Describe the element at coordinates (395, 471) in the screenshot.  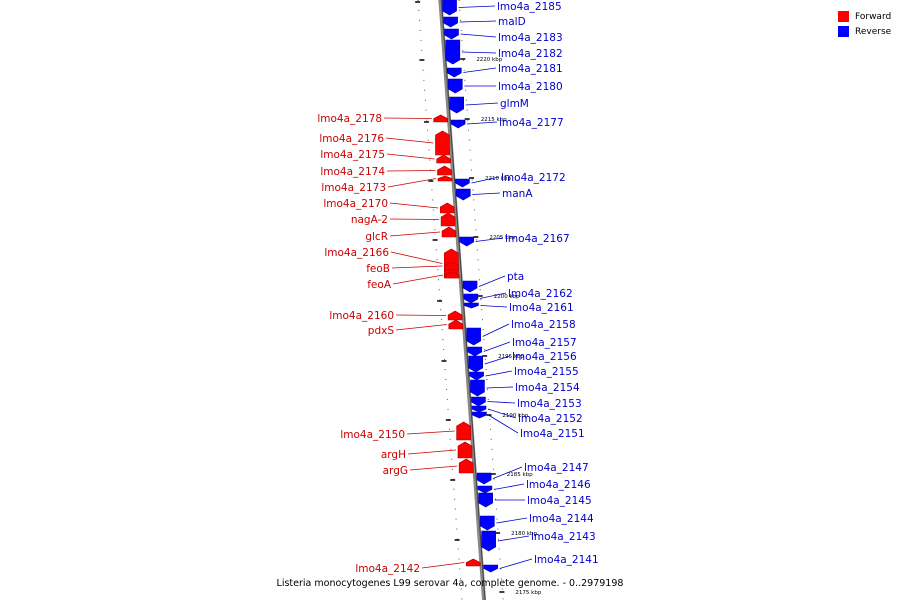
I see `gene-label: argG` at that location.